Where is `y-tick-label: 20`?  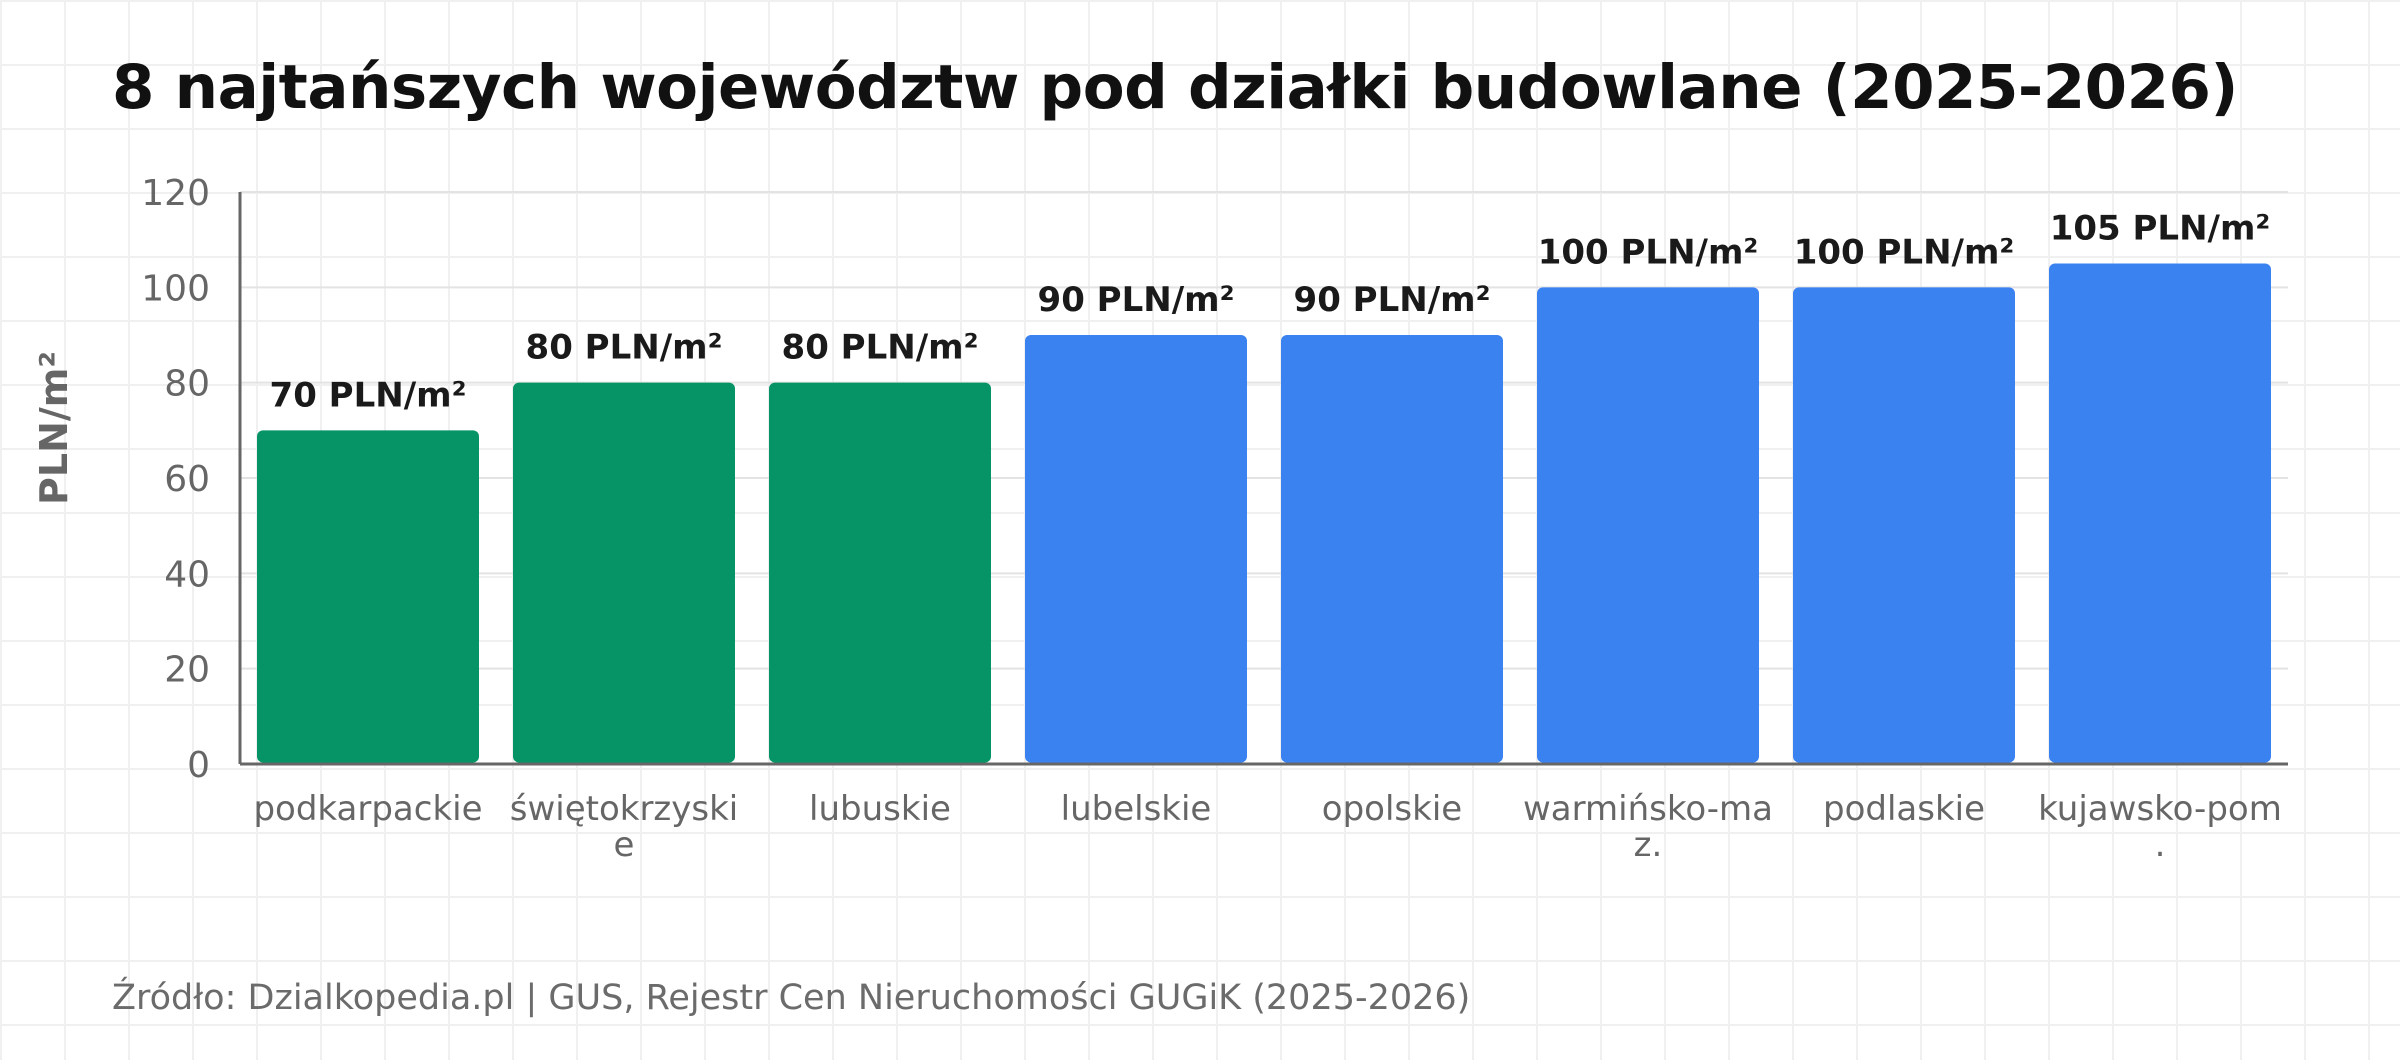 y-tick-label: 20 is located at coordinates (187, 670).